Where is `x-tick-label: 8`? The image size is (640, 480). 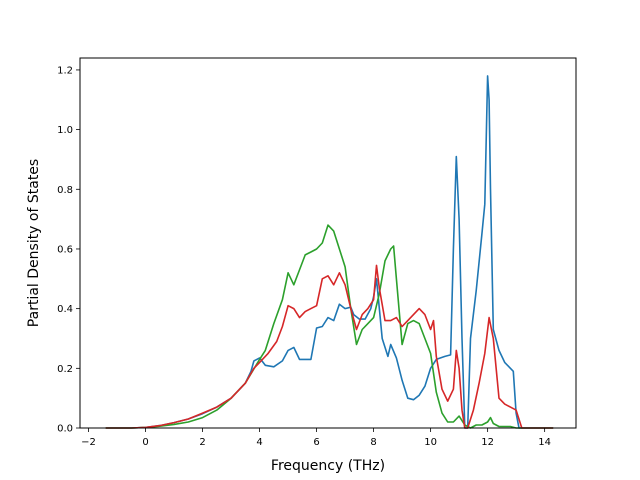
x-tick-label: 8 is located at coordinates (373, 442).